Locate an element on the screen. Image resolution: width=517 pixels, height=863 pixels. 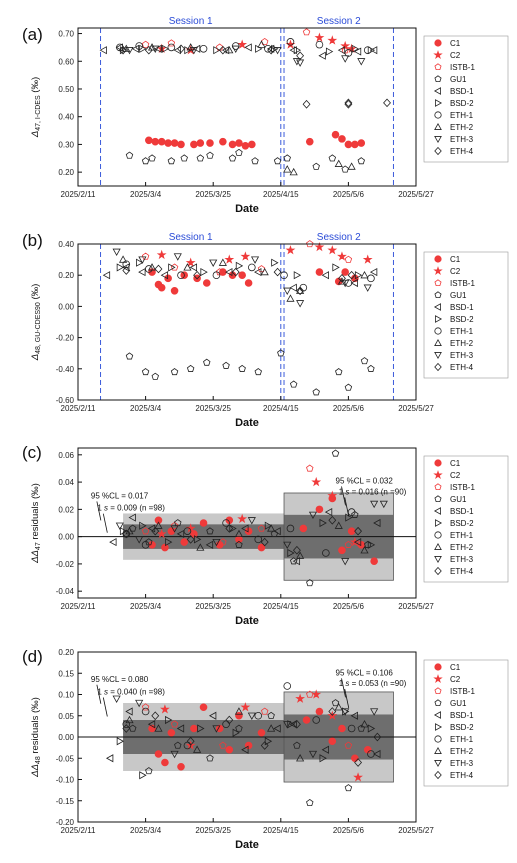
x-tick-label: 2025/2/11 is located at coordinates (79, 194).